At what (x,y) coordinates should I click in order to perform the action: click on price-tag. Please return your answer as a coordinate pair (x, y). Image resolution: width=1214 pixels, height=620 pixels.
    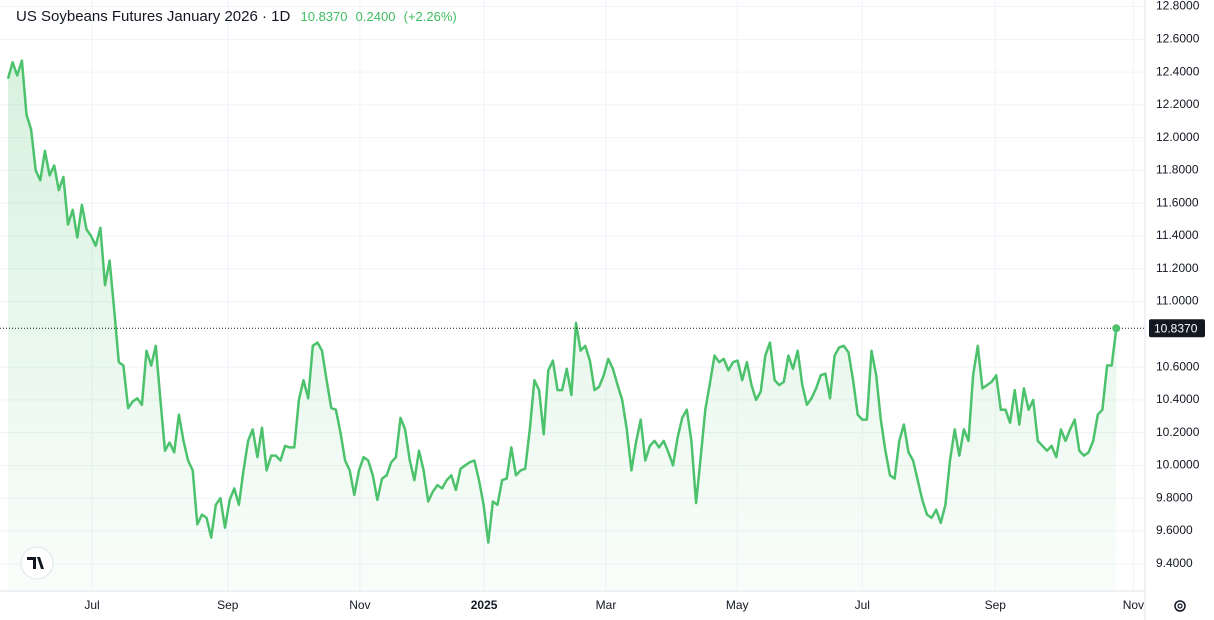
    Looking at the image, I should click on (1177, 328).